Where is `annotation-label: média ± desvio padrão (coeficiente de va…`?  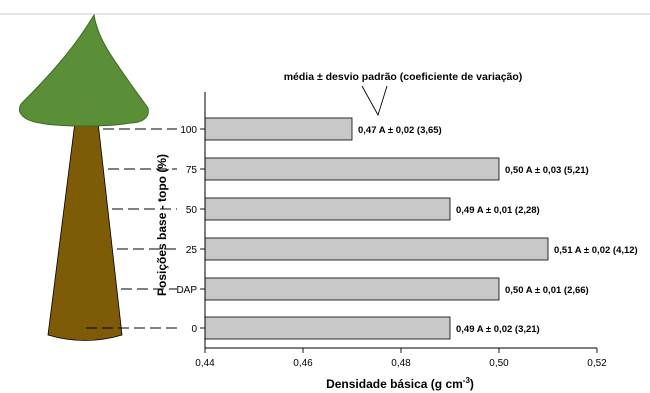
annotation-label: média ± desvio padrão (coeficiente de va… is located at coordinates (403, 77).